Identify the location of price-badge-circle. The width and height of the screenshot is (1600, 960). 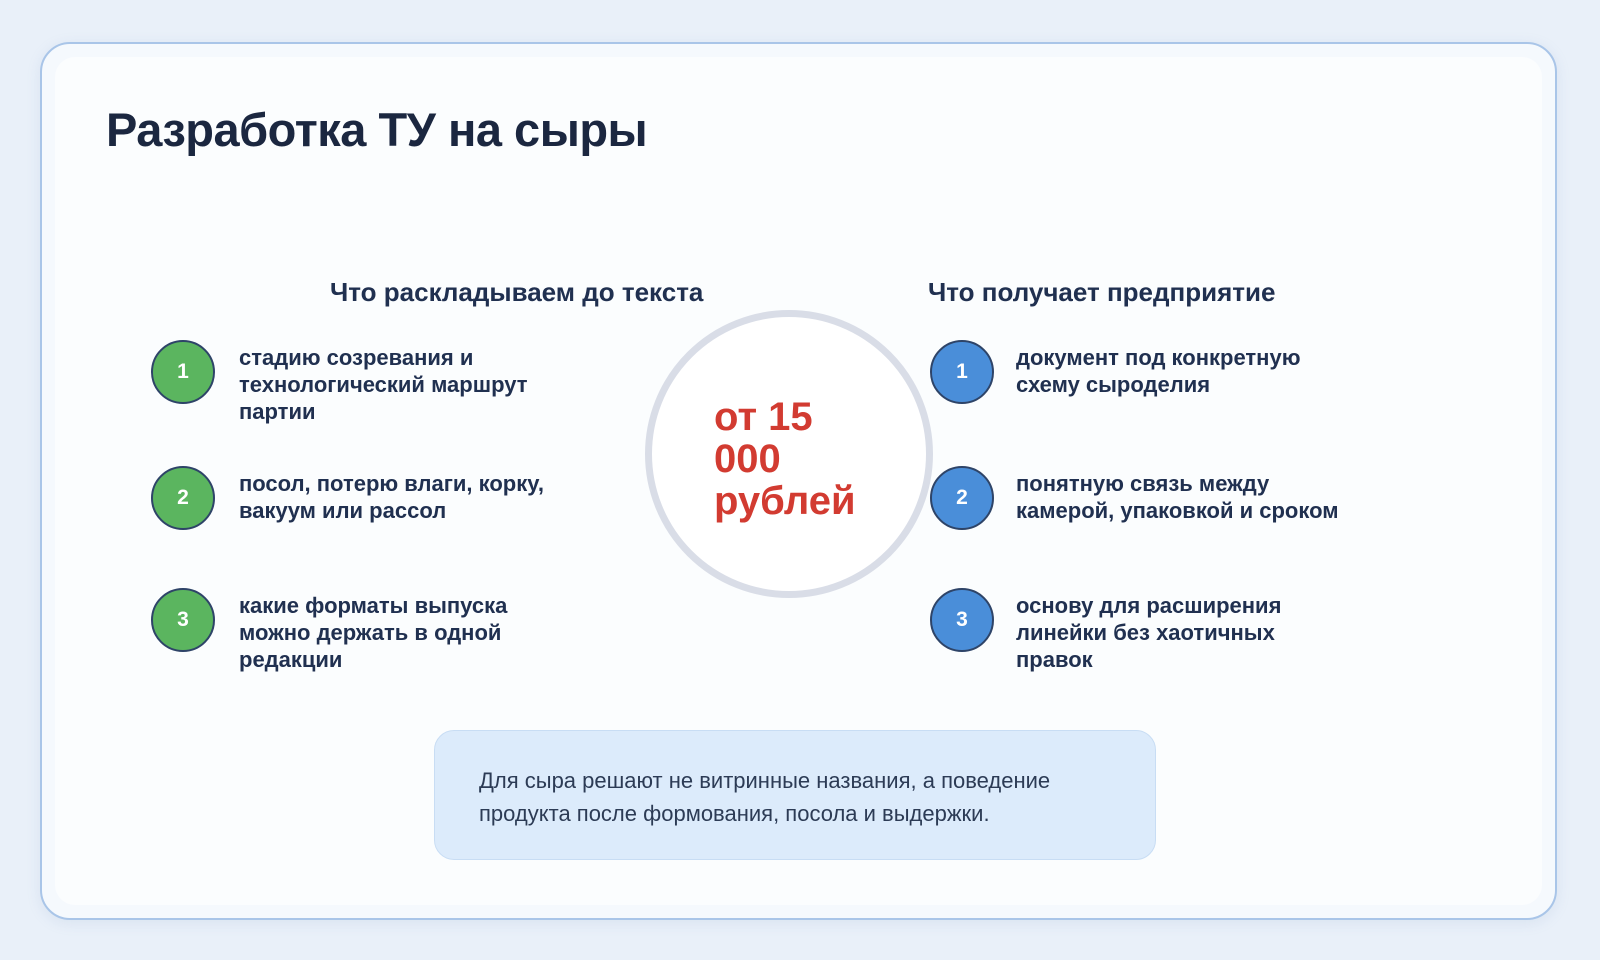
(789, 454).